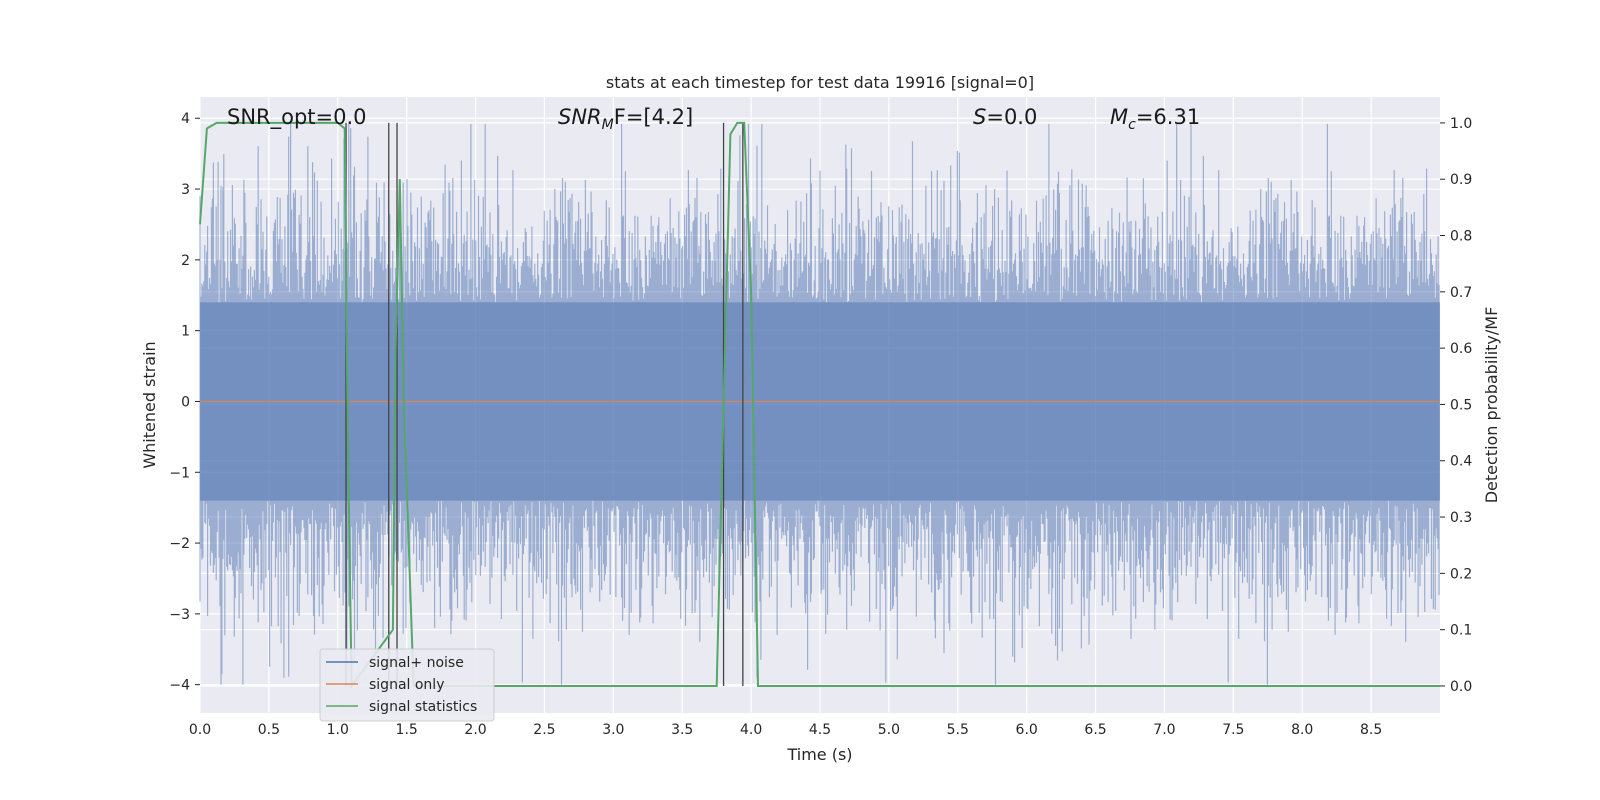 This screenshot has width=1600, height=800. Describe the element at coordinates (423, 707) in the screenshot. I see `legend-label-signal-statistics: signal statistics` at that location.